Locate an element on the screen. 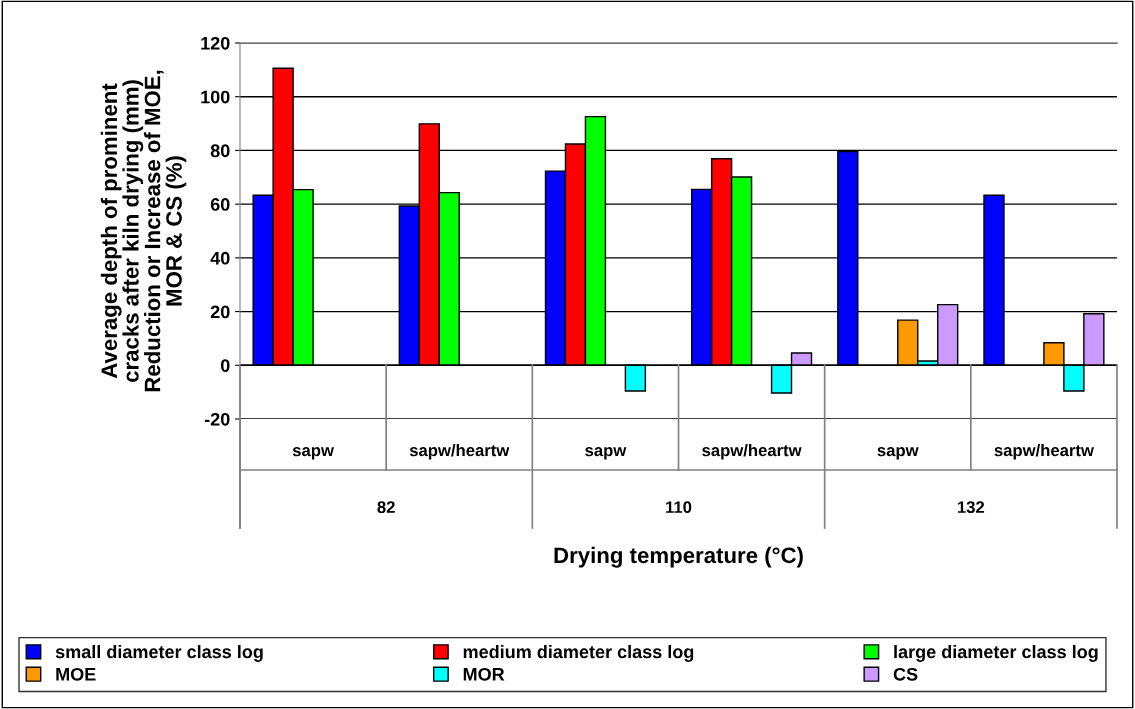 This screenshot has height=709, width=1135. y-axis-title: Average depth of prominent cracks after kiln drying (mm) Reduction or Increase of MOE, MOR & CS (%) is located at coordinates (143, 231).